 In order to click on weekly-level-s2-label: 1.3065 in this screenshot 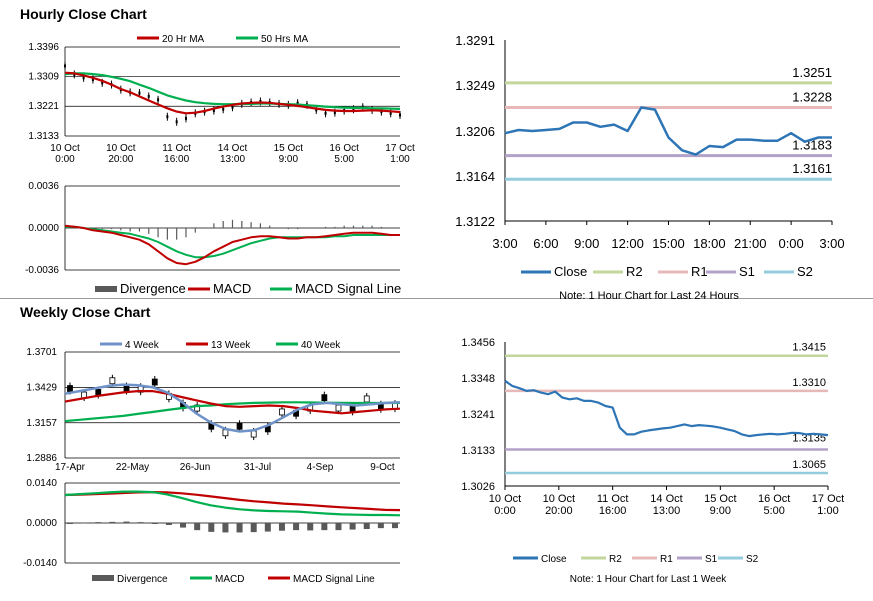, I will do `click(809, 465)`.